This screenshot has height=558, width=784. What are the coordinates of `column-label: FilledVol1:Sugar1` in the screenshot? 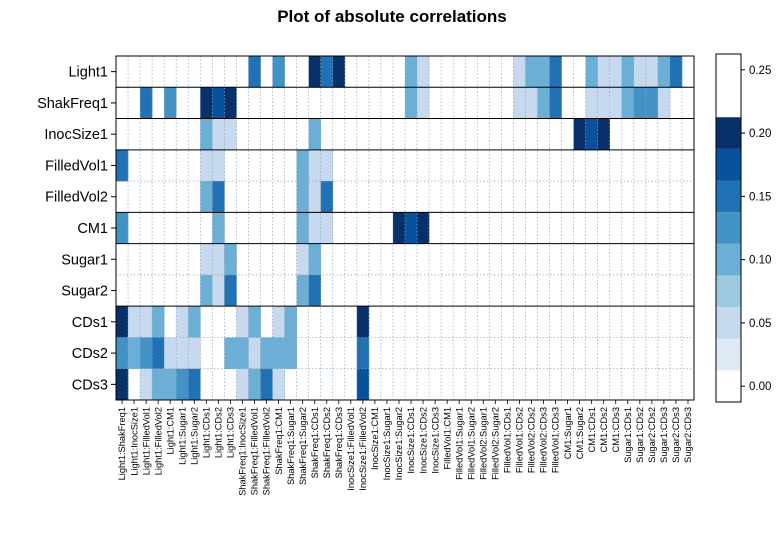 It's located at (459, 443).